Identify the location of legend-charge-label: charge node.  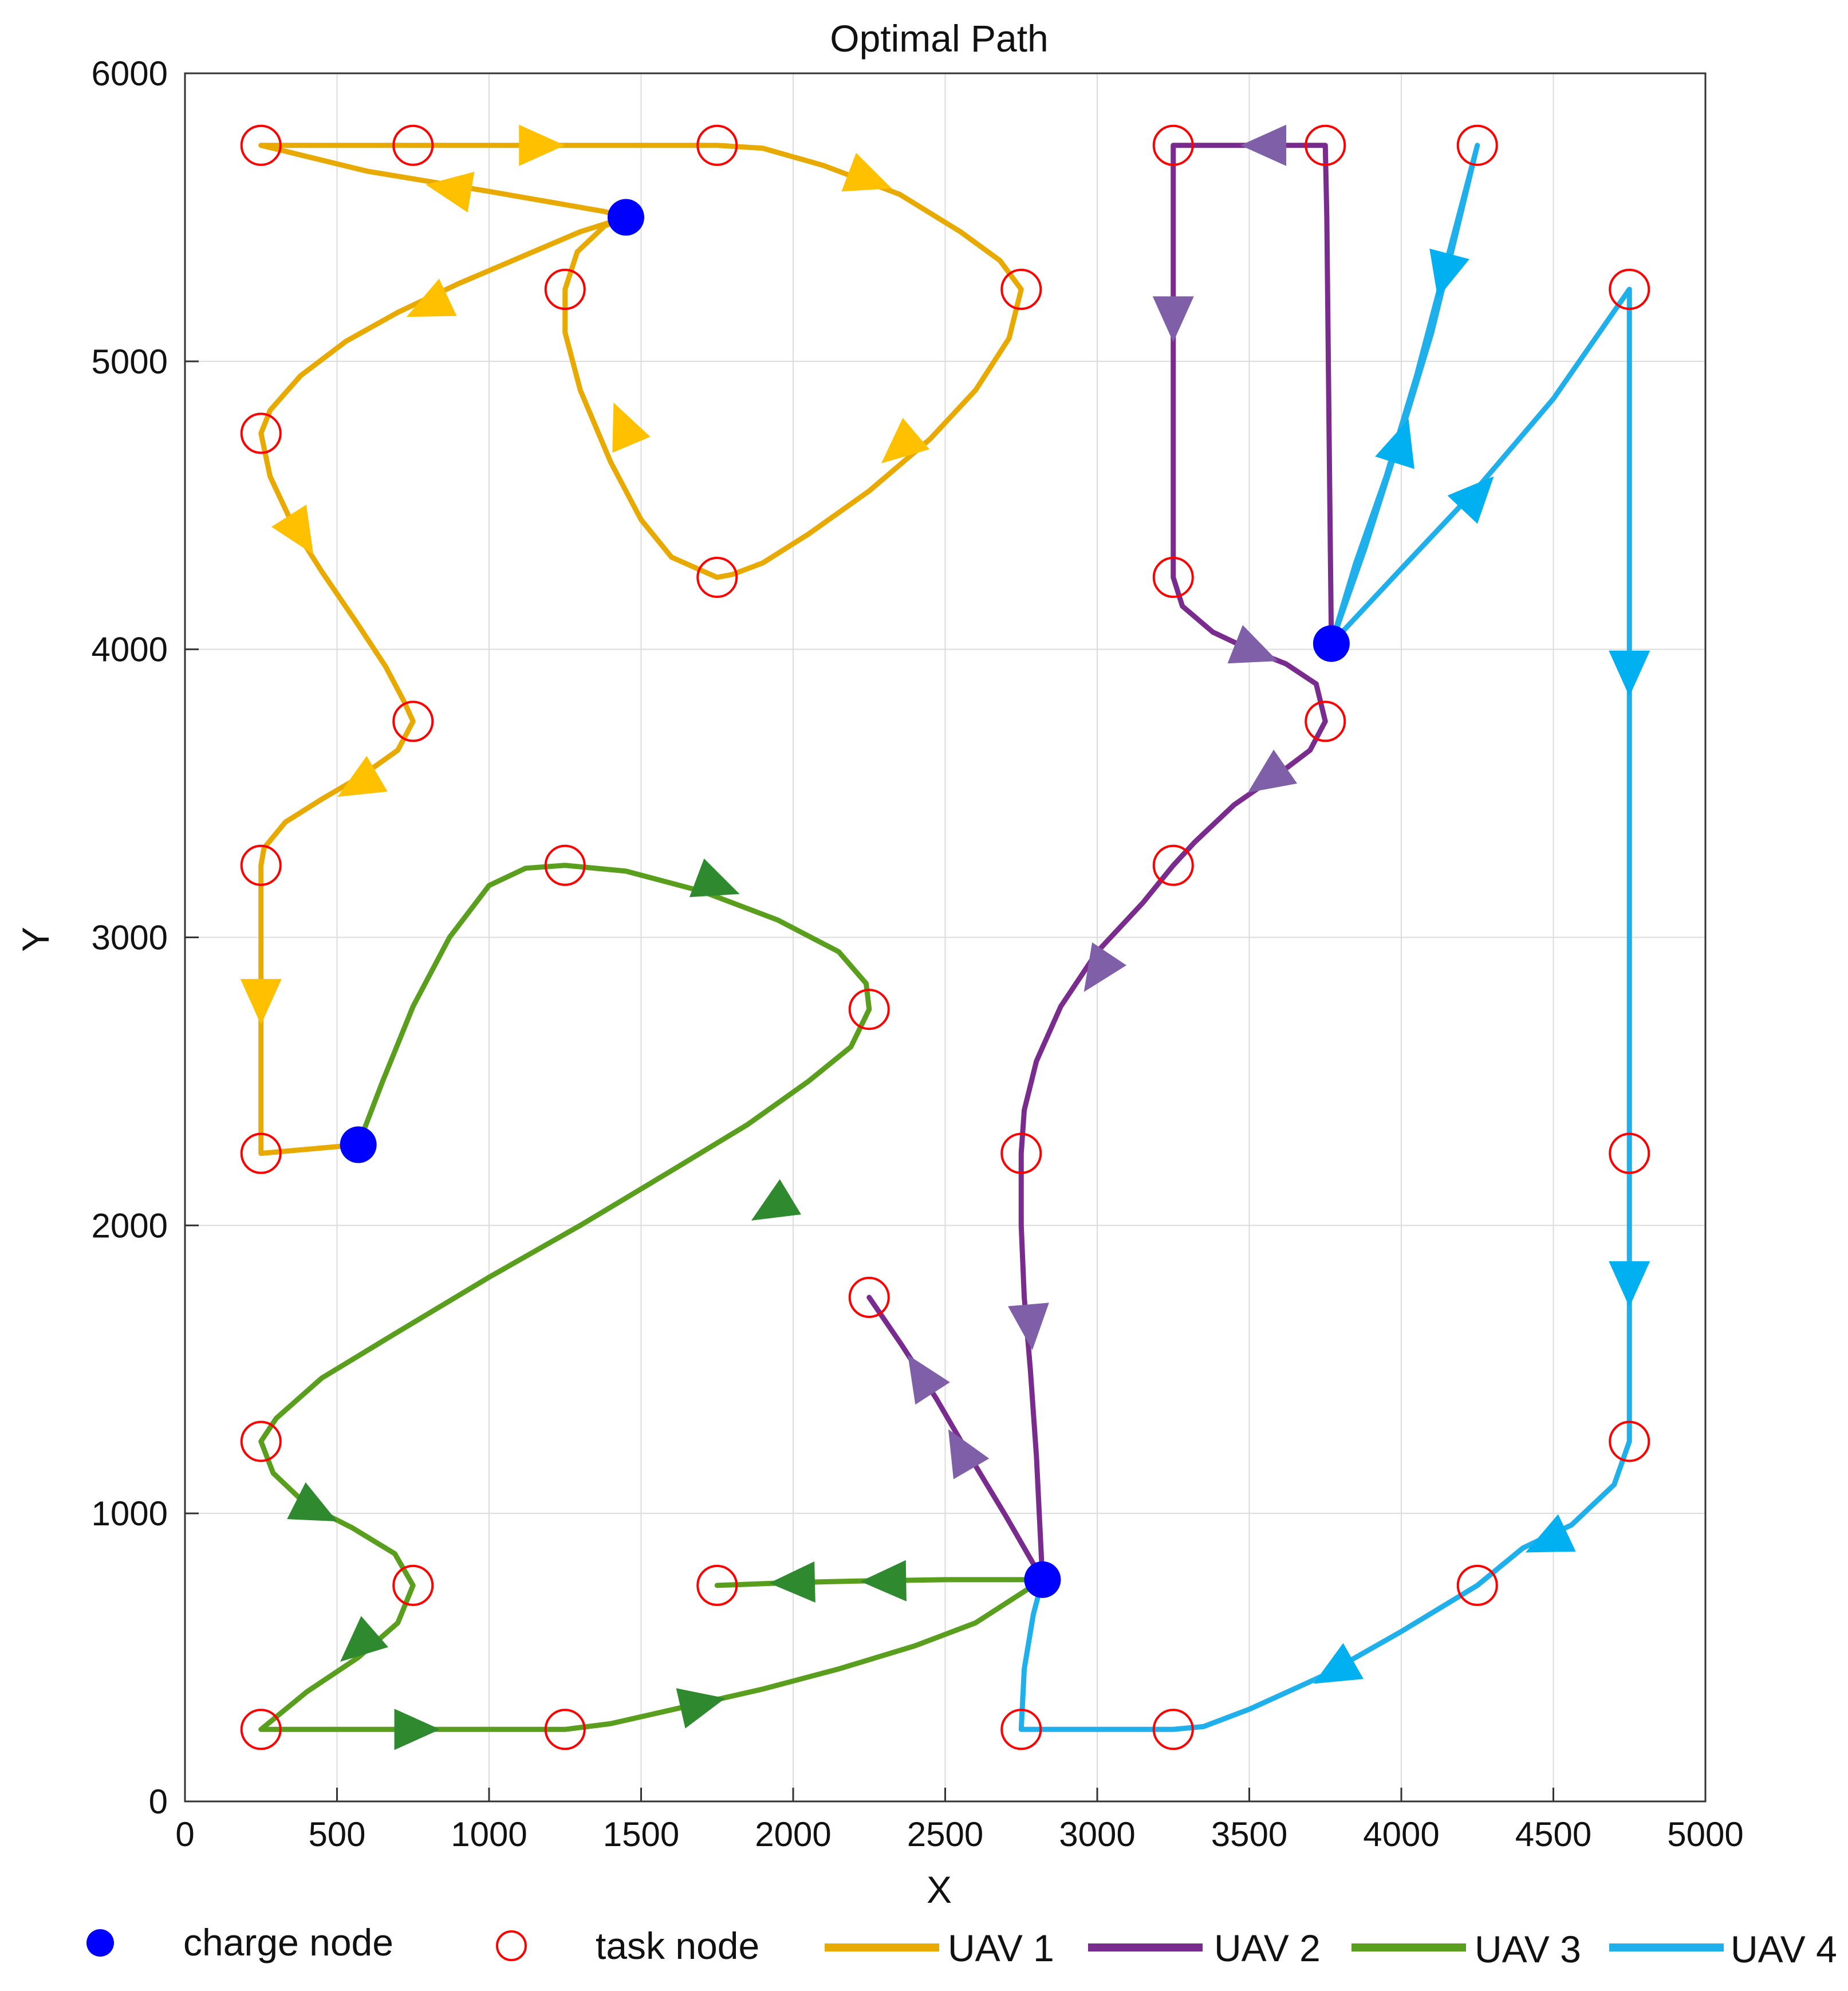
(288, 1942).